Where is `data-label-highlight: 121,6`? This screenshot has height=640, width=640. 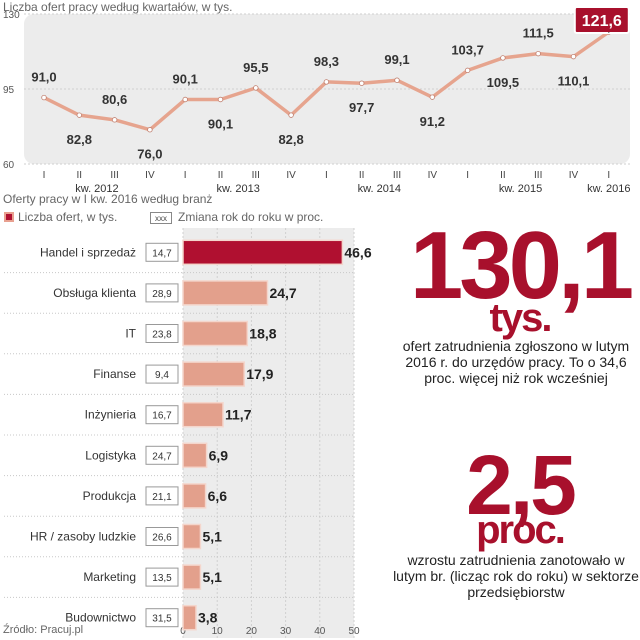 data-label-highlight: 121,6 is located at coordinates (602, 21).